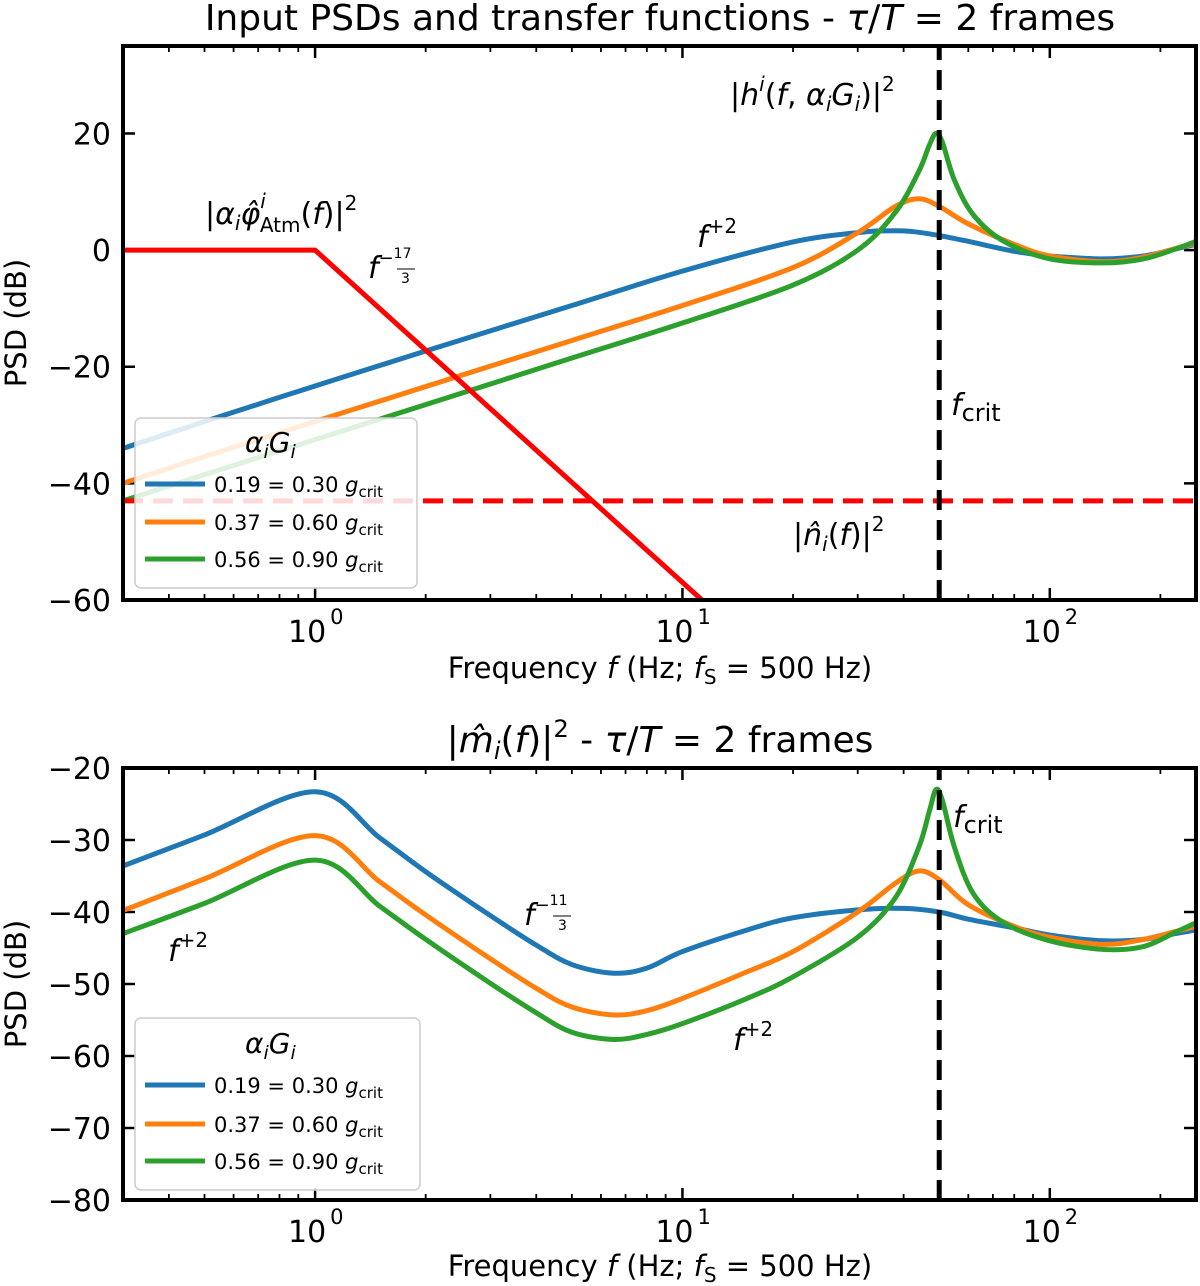 The image size is (1200, 1286). I want to click on bottom-ytick-label: −20, so click(79, 769).